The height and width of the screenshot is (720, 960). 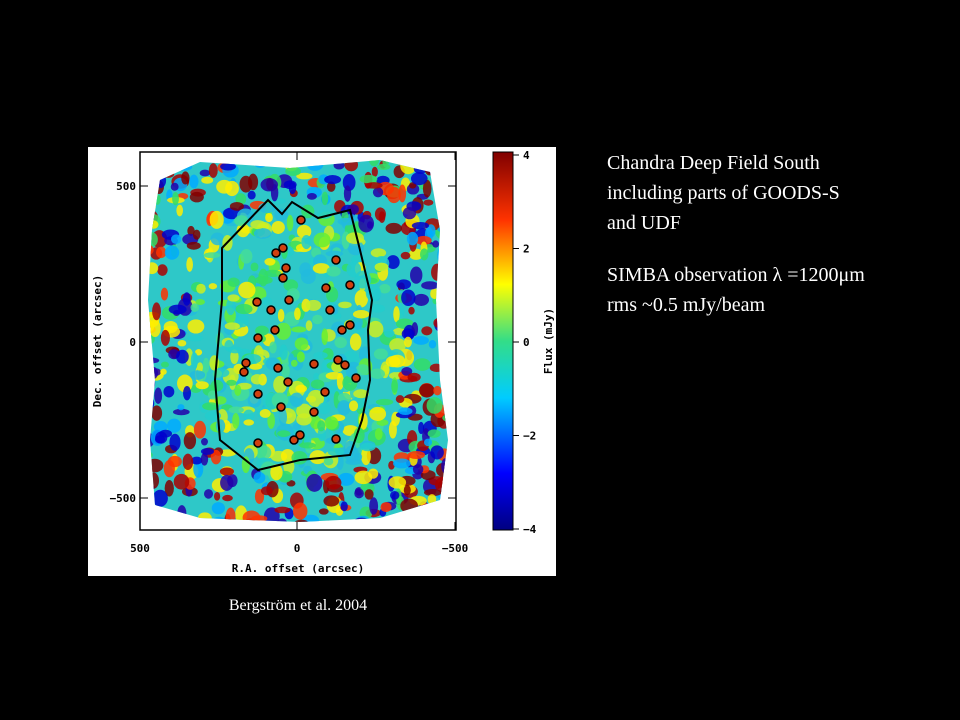 I want to click on contour, so click(x=293, y=335).